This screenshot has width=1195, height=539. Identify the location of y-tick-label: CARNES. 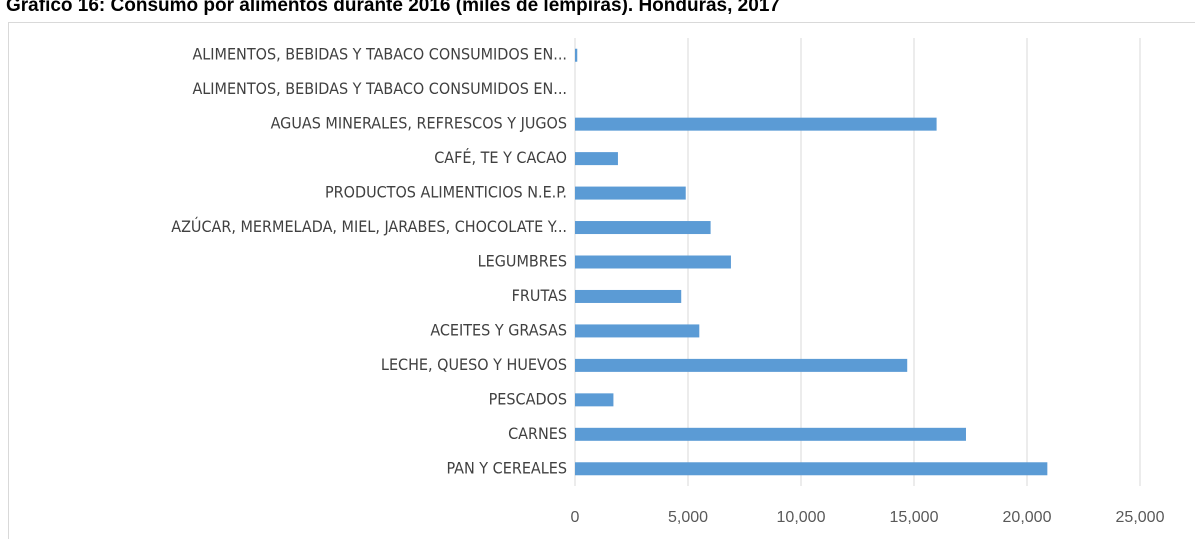
(537, 433).